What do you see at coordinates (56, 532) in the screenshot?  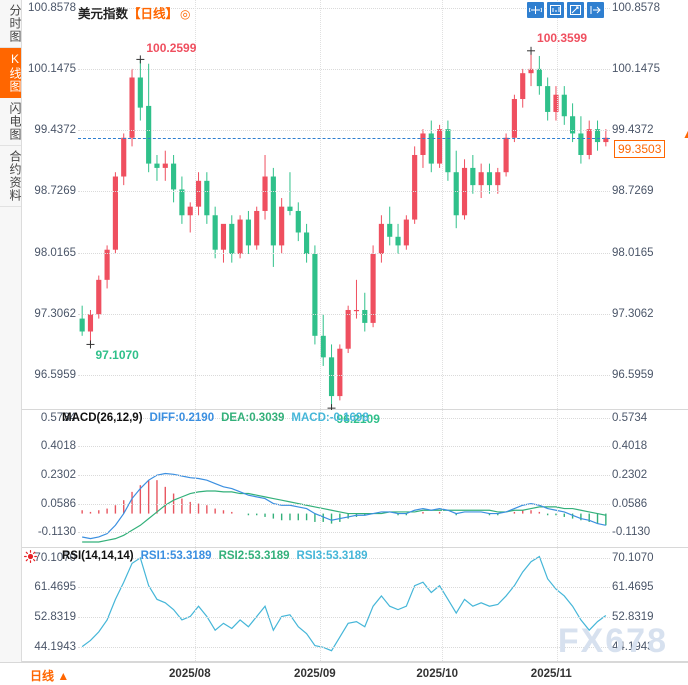 I see `y-axis-label: -0.1130` at bounding box center [56, 532].